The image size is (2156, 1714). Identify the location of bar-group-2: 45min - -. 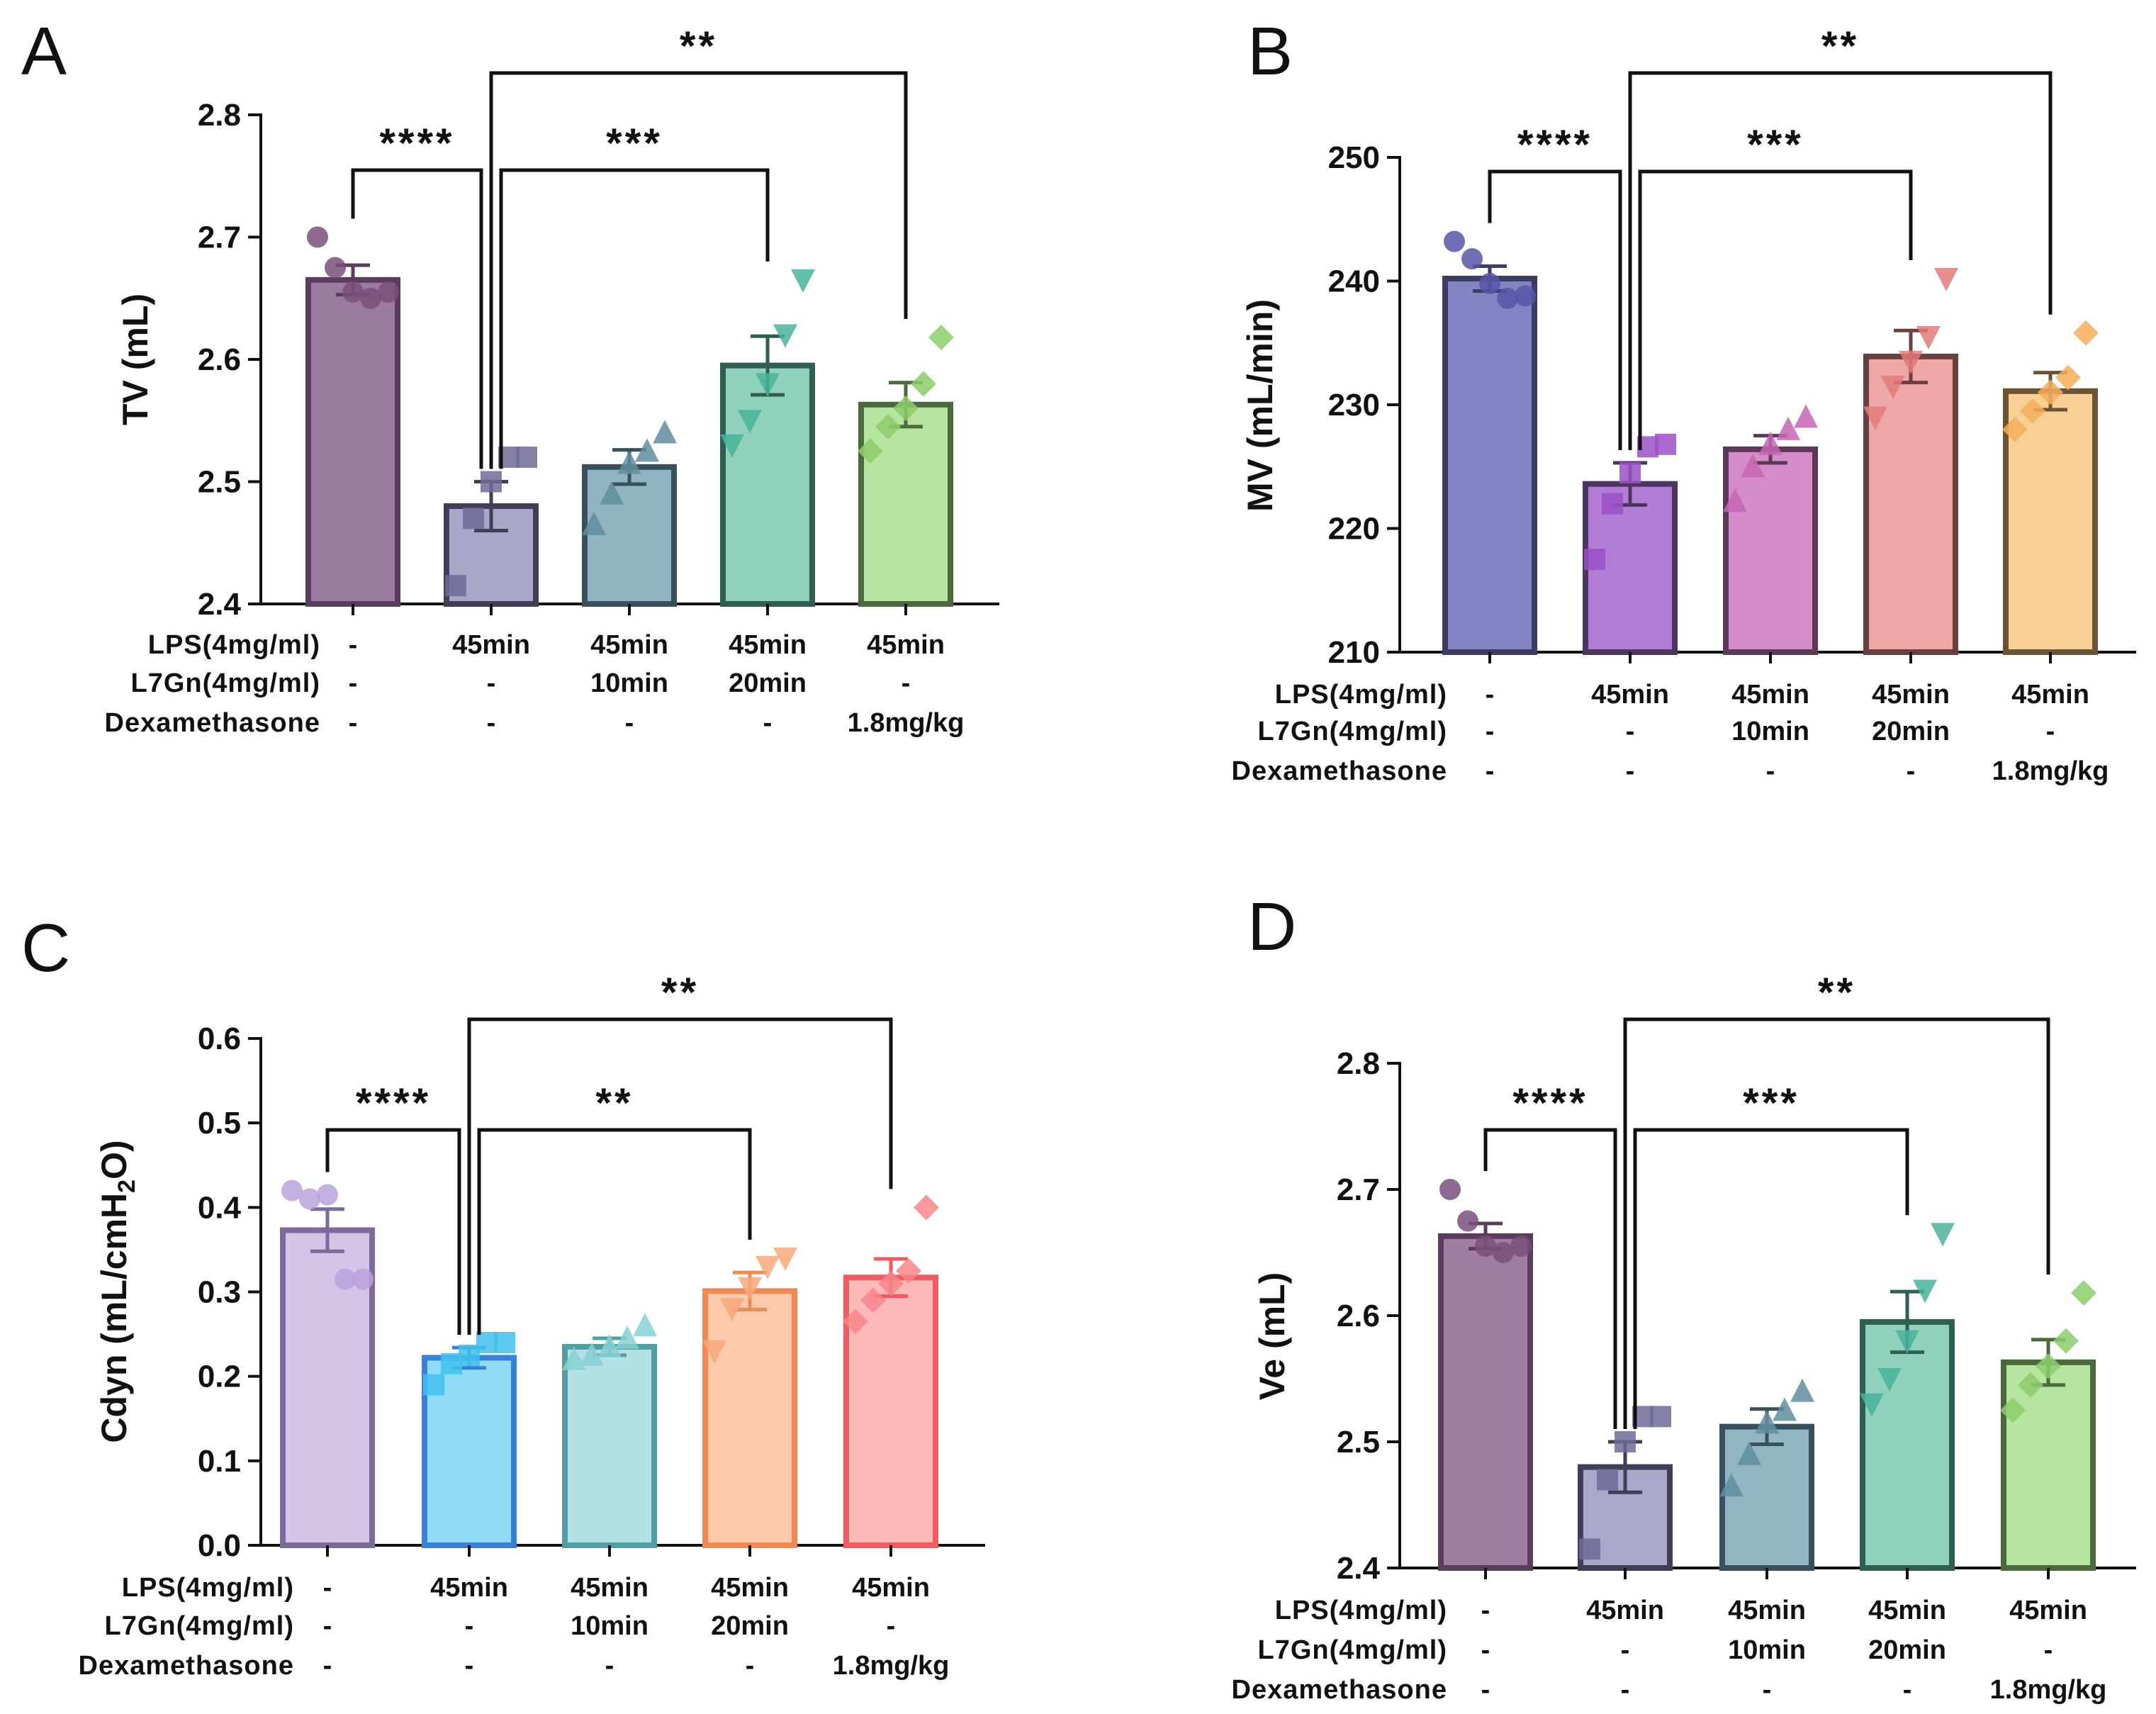
(469, 1506).